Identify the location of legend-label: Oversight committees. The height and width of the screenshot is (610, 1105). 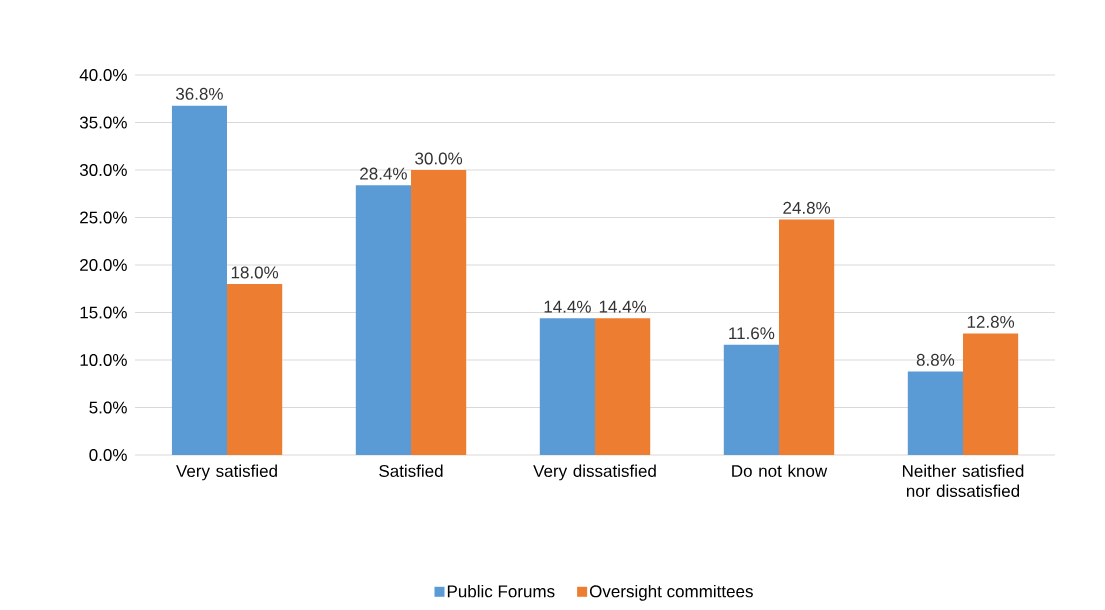
(671, 592).